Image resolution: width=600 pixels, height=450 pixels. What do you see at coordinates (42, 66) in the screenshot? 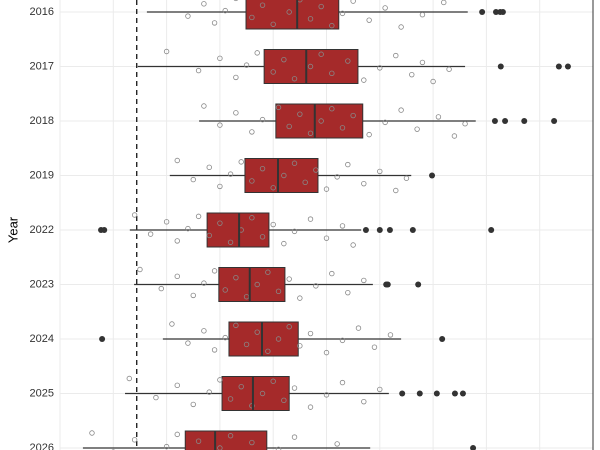
I see `y-tick-label: 2017` at bounding box center [42, 66].